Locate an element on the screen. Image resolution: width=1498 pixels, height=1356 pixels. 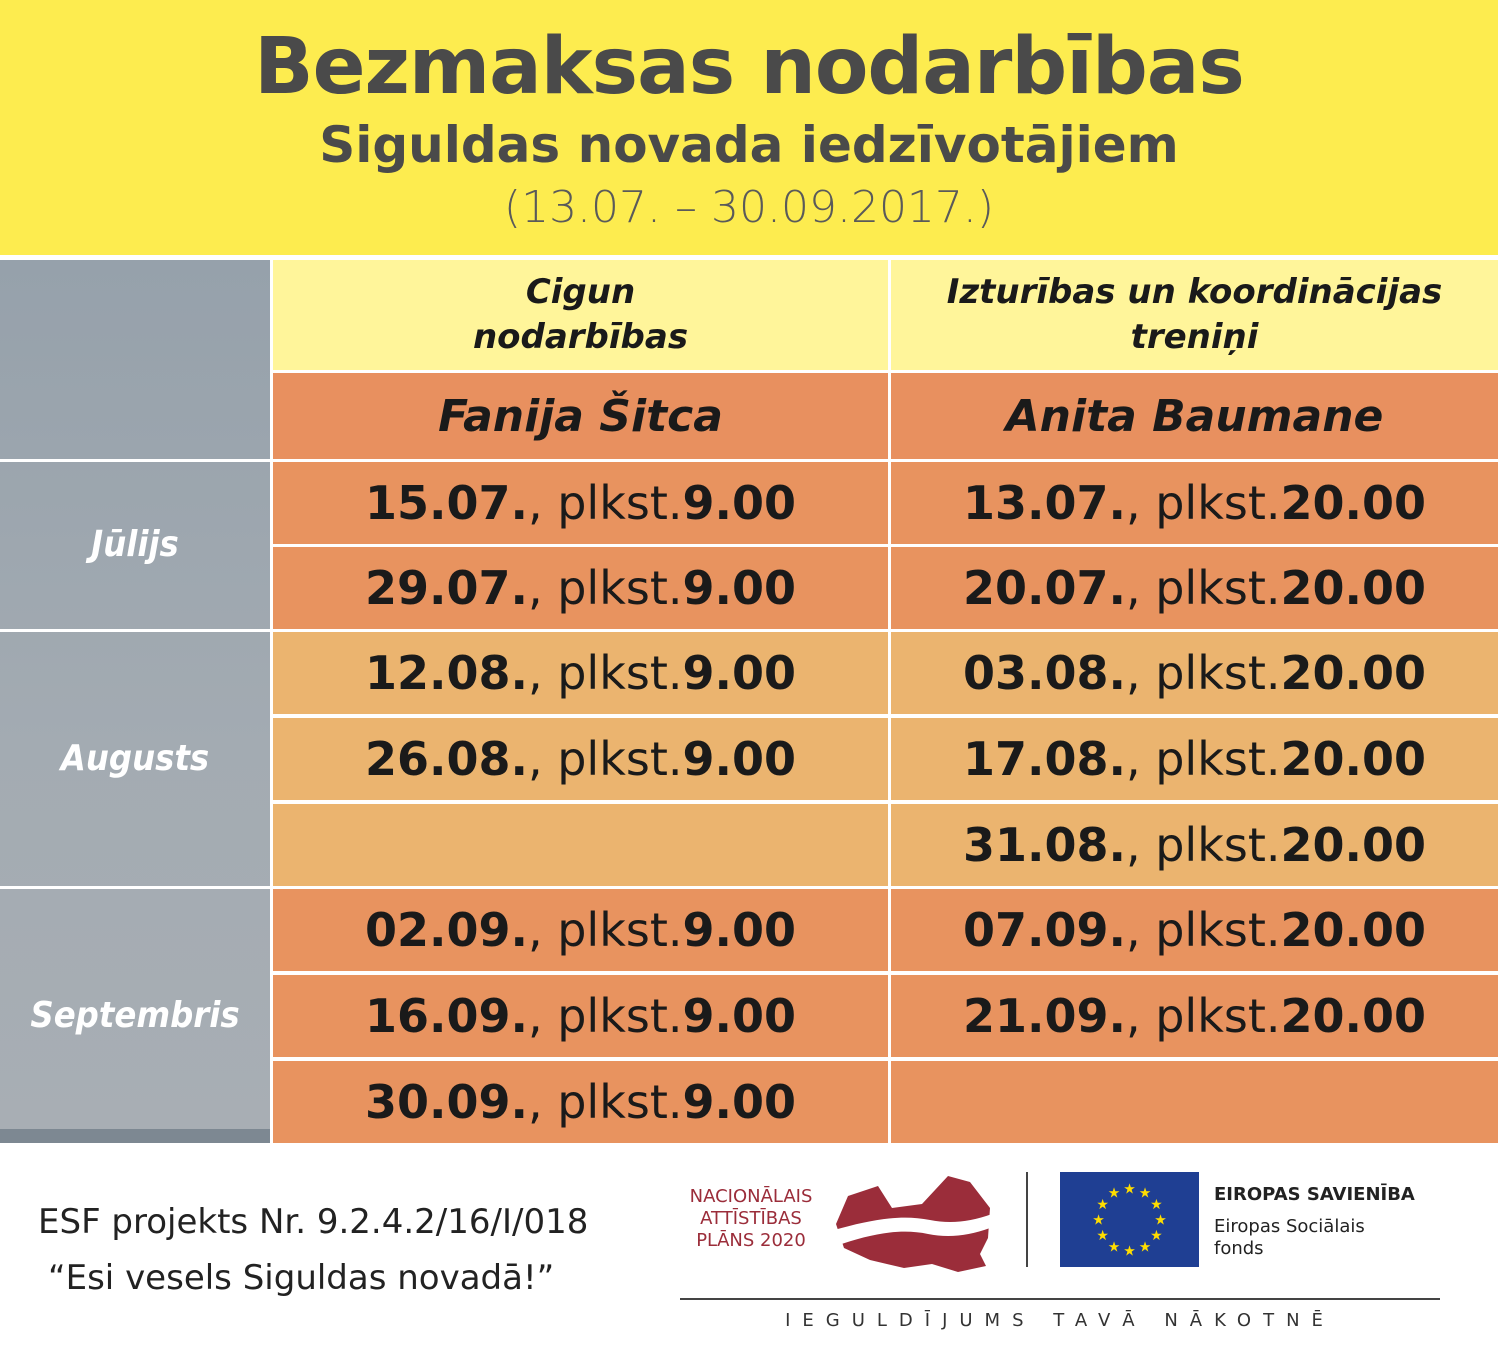
nap-logo-text: NACIONĀLAIS ATTĪSTĪBAS PLĀNS 2020 is located at coordinates (751, 1219).